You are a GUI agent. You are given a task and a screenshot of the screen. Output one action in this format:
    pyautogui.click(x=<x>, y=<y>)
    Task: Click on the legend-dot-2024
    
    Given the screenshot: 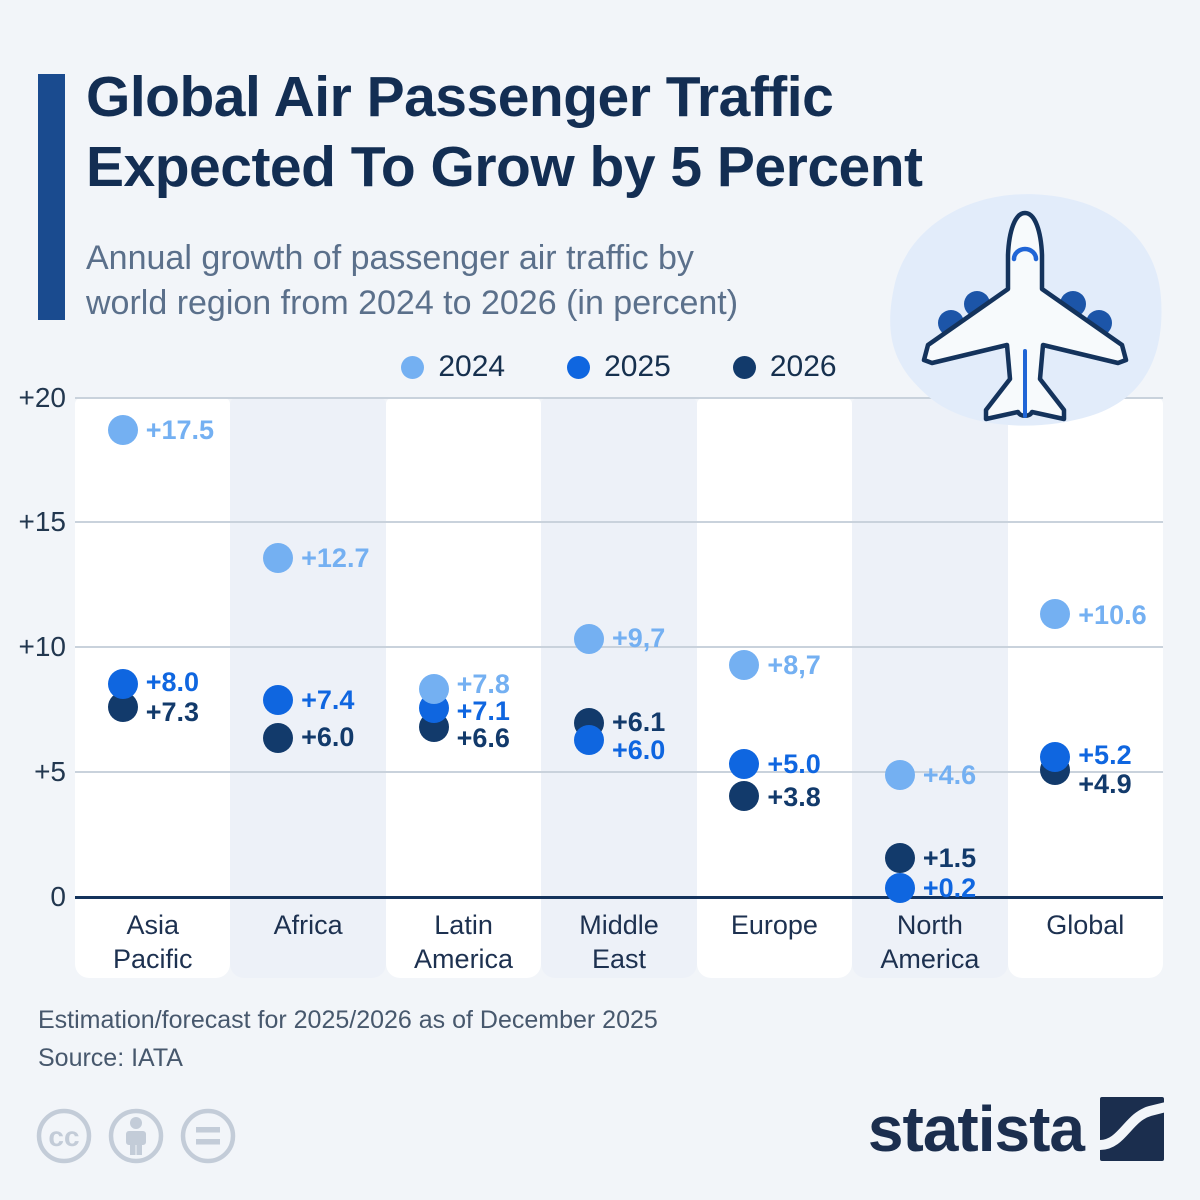 What is the action you would take?
    pyautogui.click(x=413, y=367)
    